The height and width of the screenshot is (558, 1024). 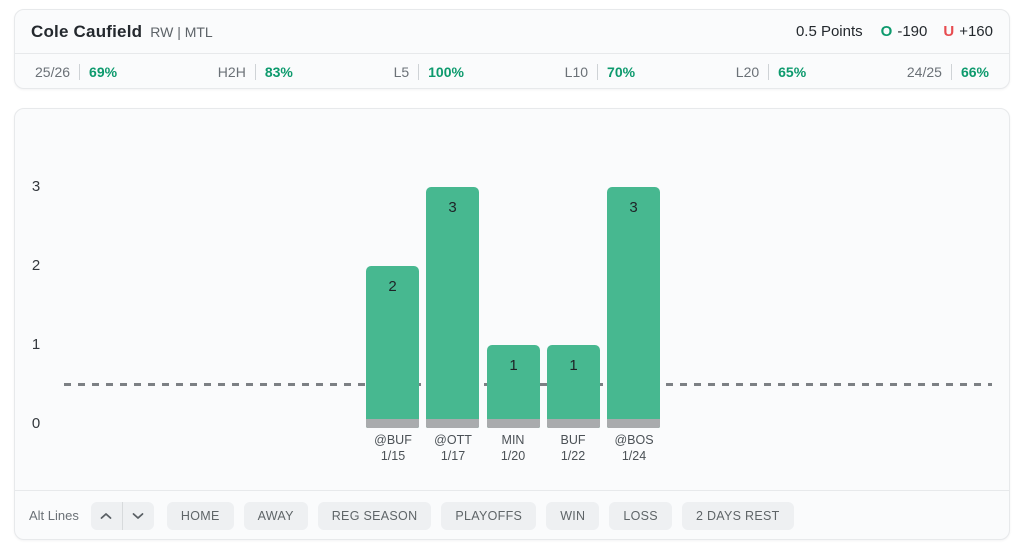 What do you see at coordinates (512, 53) in the screenshot?
I see `header-divider` at bounding box center [512, 53].